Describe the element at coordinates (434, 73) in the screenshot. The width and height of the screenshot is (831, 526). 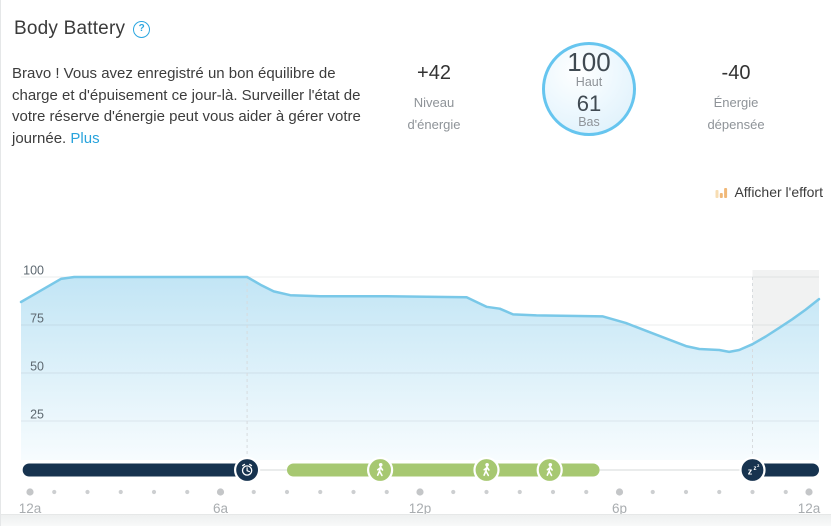
I see `charged-value: +42` at that location.